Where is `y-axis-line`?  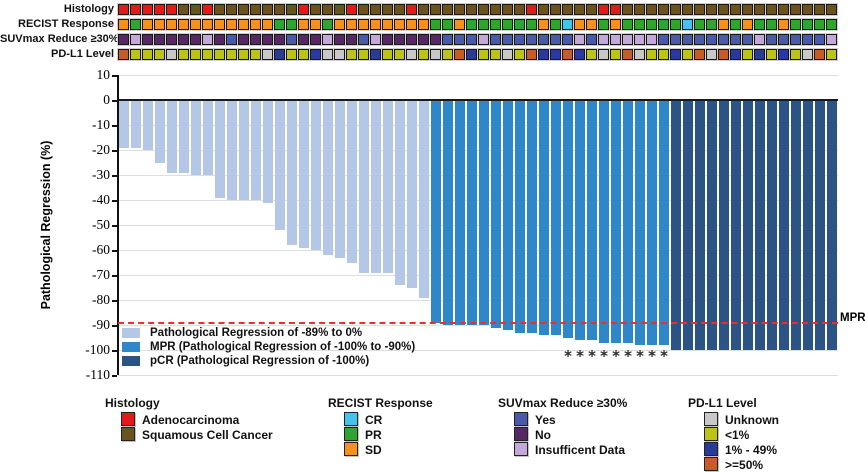
y-axis-line is located at coordinates (118, 225).